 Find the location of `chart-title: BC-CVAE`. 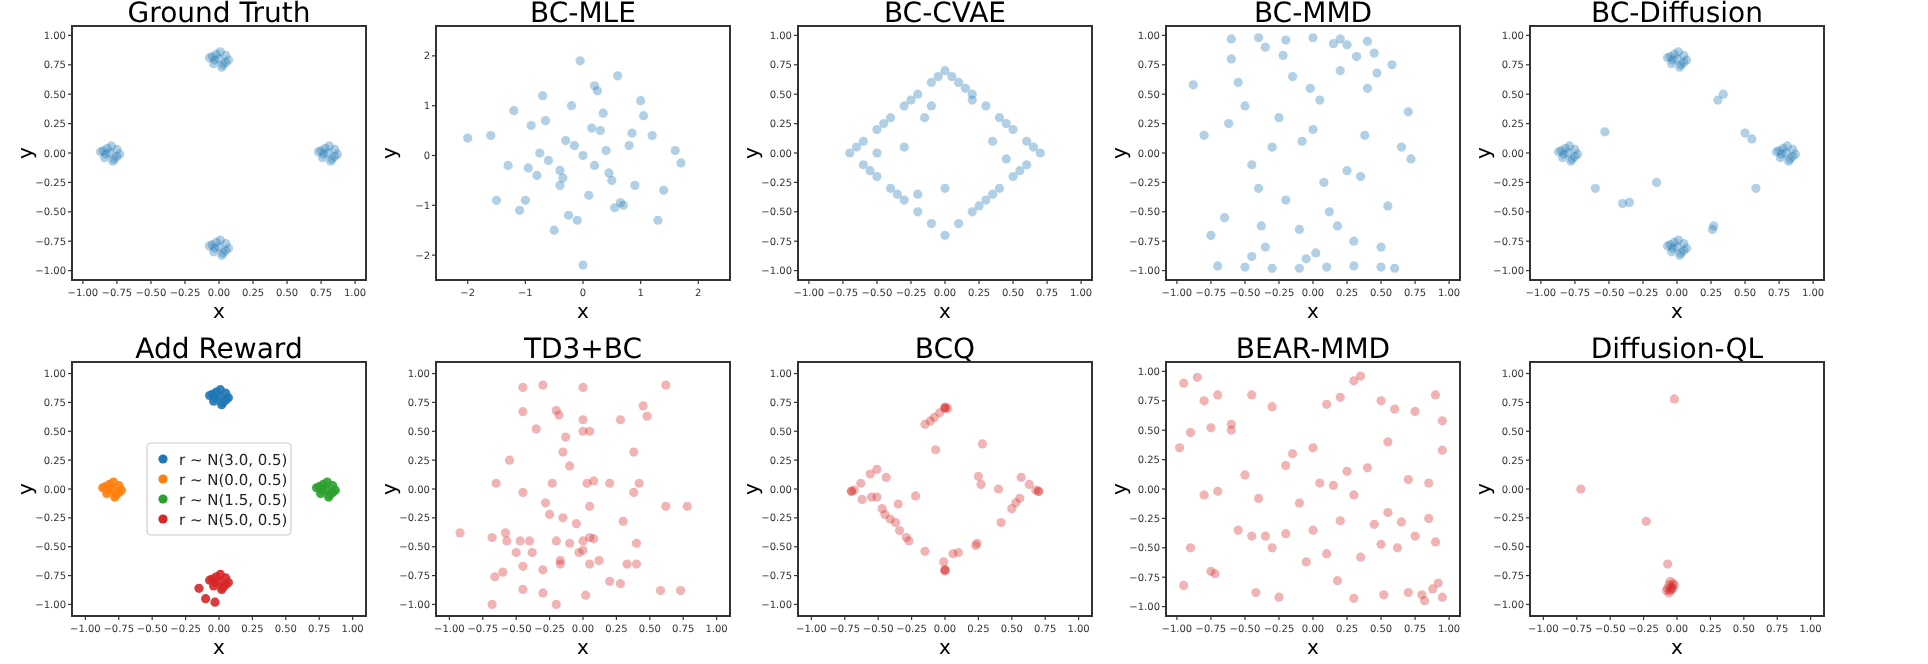

chart-title: BC-CVAE is located at coordinates (945, 15).